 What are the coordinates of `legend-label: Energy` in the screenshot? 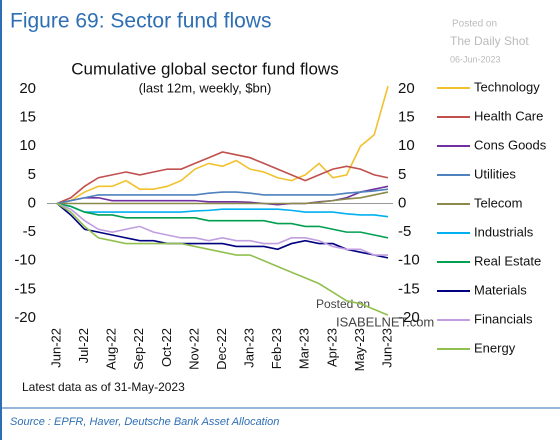 It's located at (495, 347).